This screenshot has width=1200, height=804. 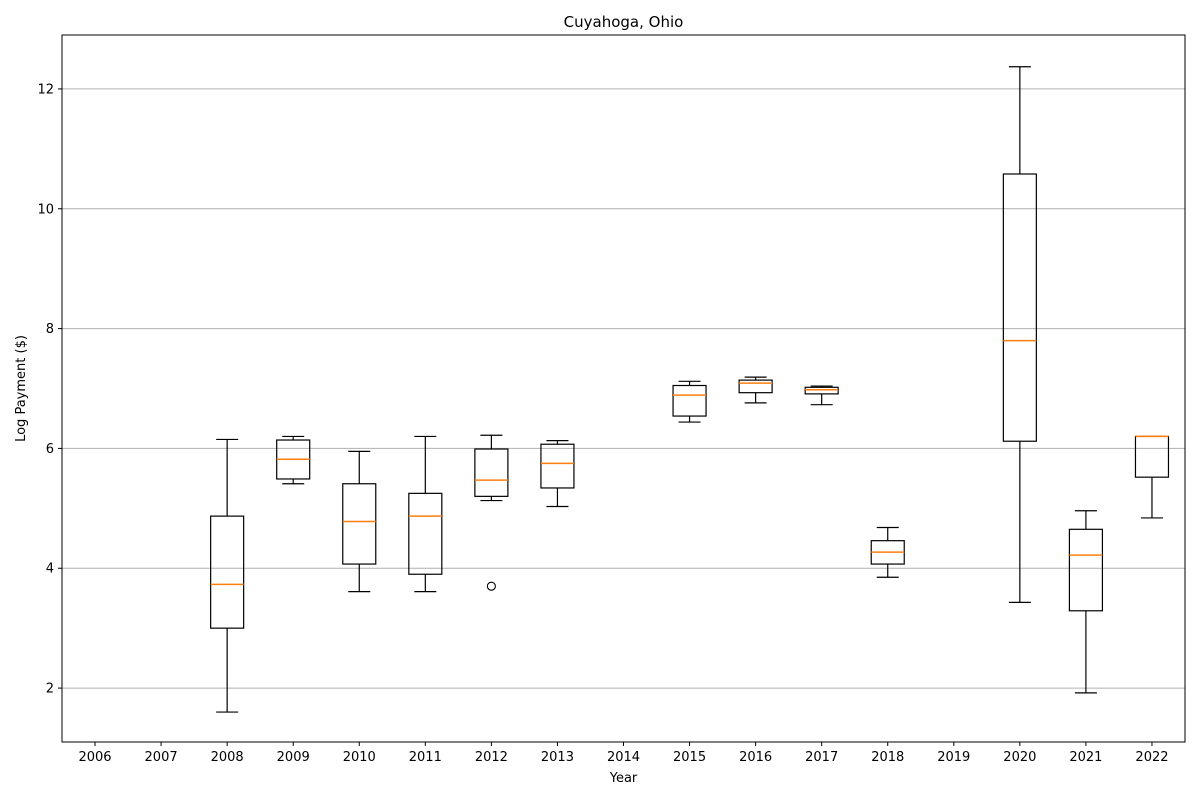 I want to click on y-tick-label: 6, so click(x=50, y=449).